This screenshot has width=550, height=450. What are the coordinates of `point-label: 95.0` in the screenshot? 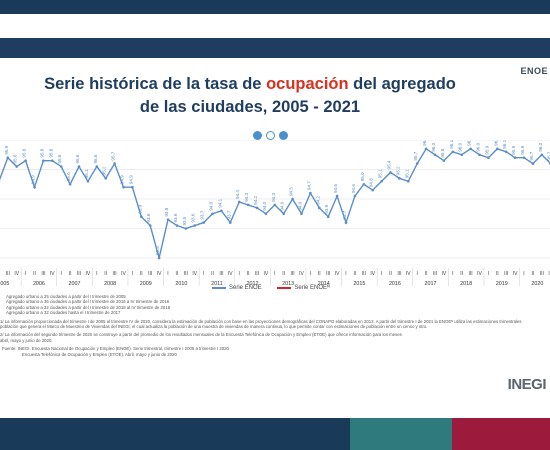 It's located at (68, 176).